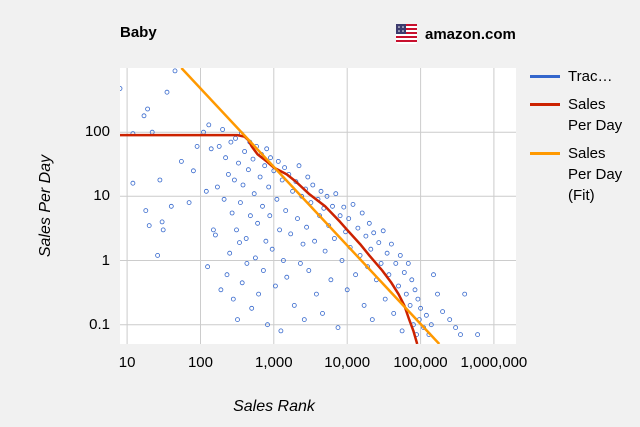  Describe the element at coordinates (274, 406) in the screenshot. I see `x-axis-title: Sales Rank` at that location.